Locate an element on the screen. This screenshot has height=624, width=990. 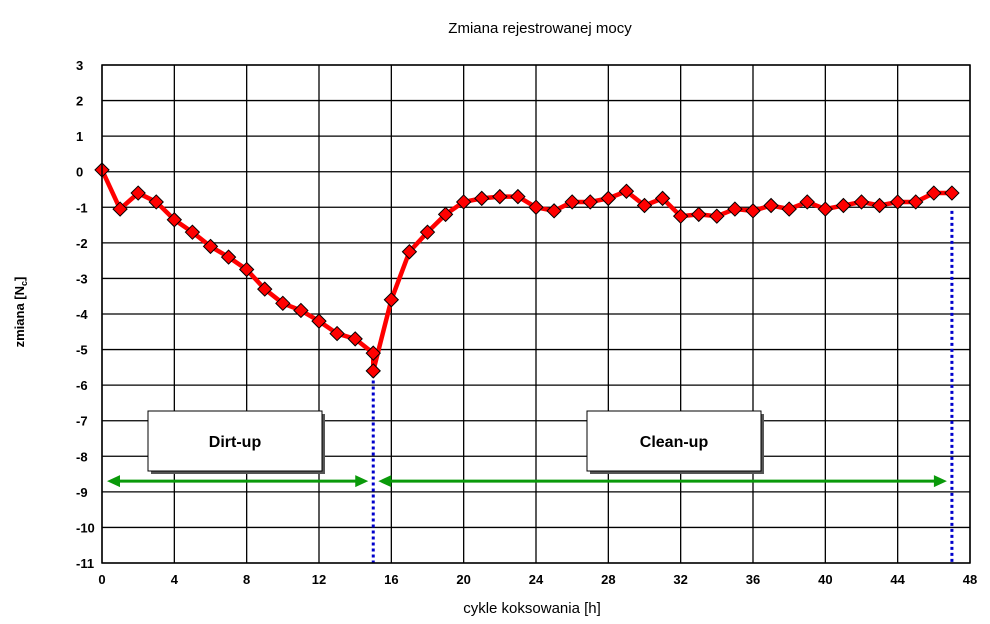
y-axis-label-subscript: c is located at coordinates (24, 283).